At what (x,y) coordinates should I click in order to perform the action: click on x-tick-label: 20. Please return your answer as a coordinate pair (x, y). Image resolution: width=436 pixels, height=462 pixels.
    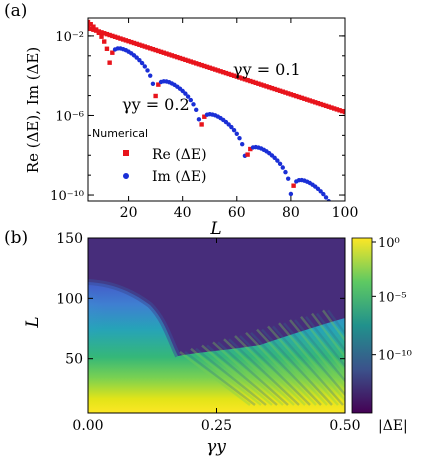
    Looking at the image, I should click on (129, 213).